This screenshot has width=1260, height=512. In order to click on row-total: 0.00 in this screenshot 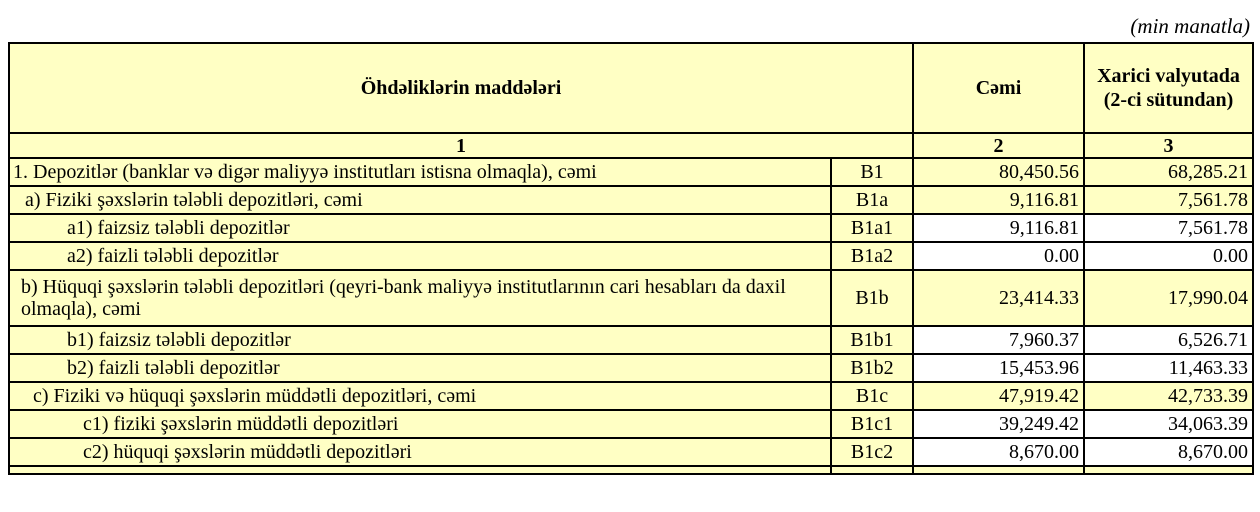, I will do `click(998, 256)`.